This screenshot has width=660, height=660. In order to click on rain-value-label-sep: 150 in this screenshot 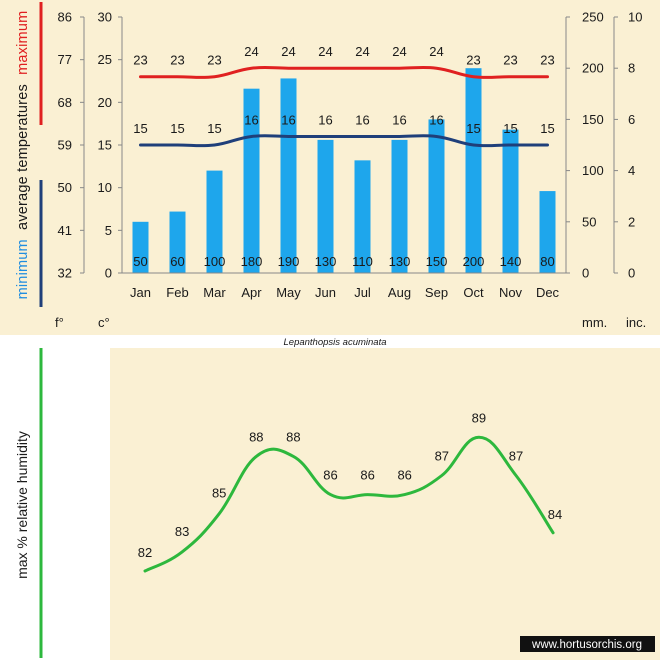, I will do `click(437, 261)`.